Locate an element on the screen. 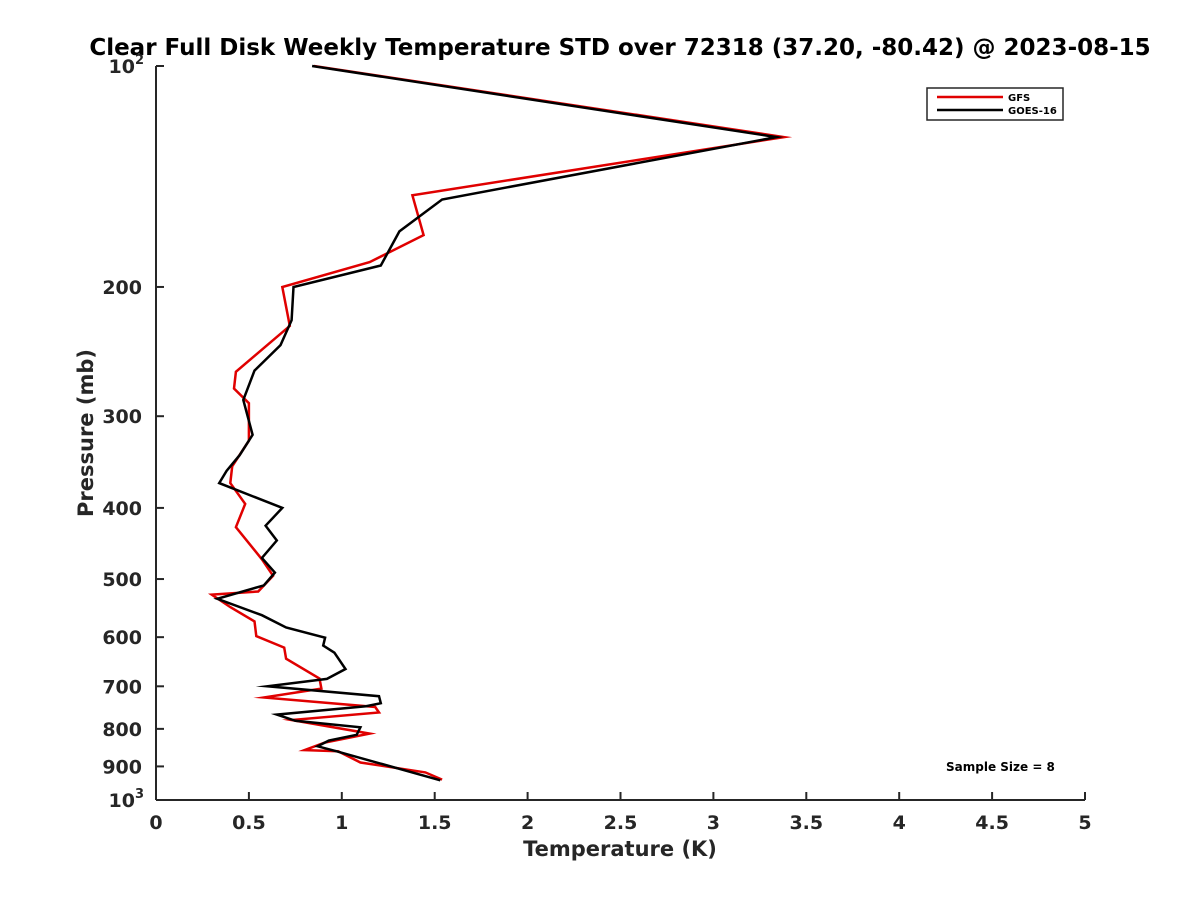  y-tick-label: 500 is located at coordinates (122, 580).